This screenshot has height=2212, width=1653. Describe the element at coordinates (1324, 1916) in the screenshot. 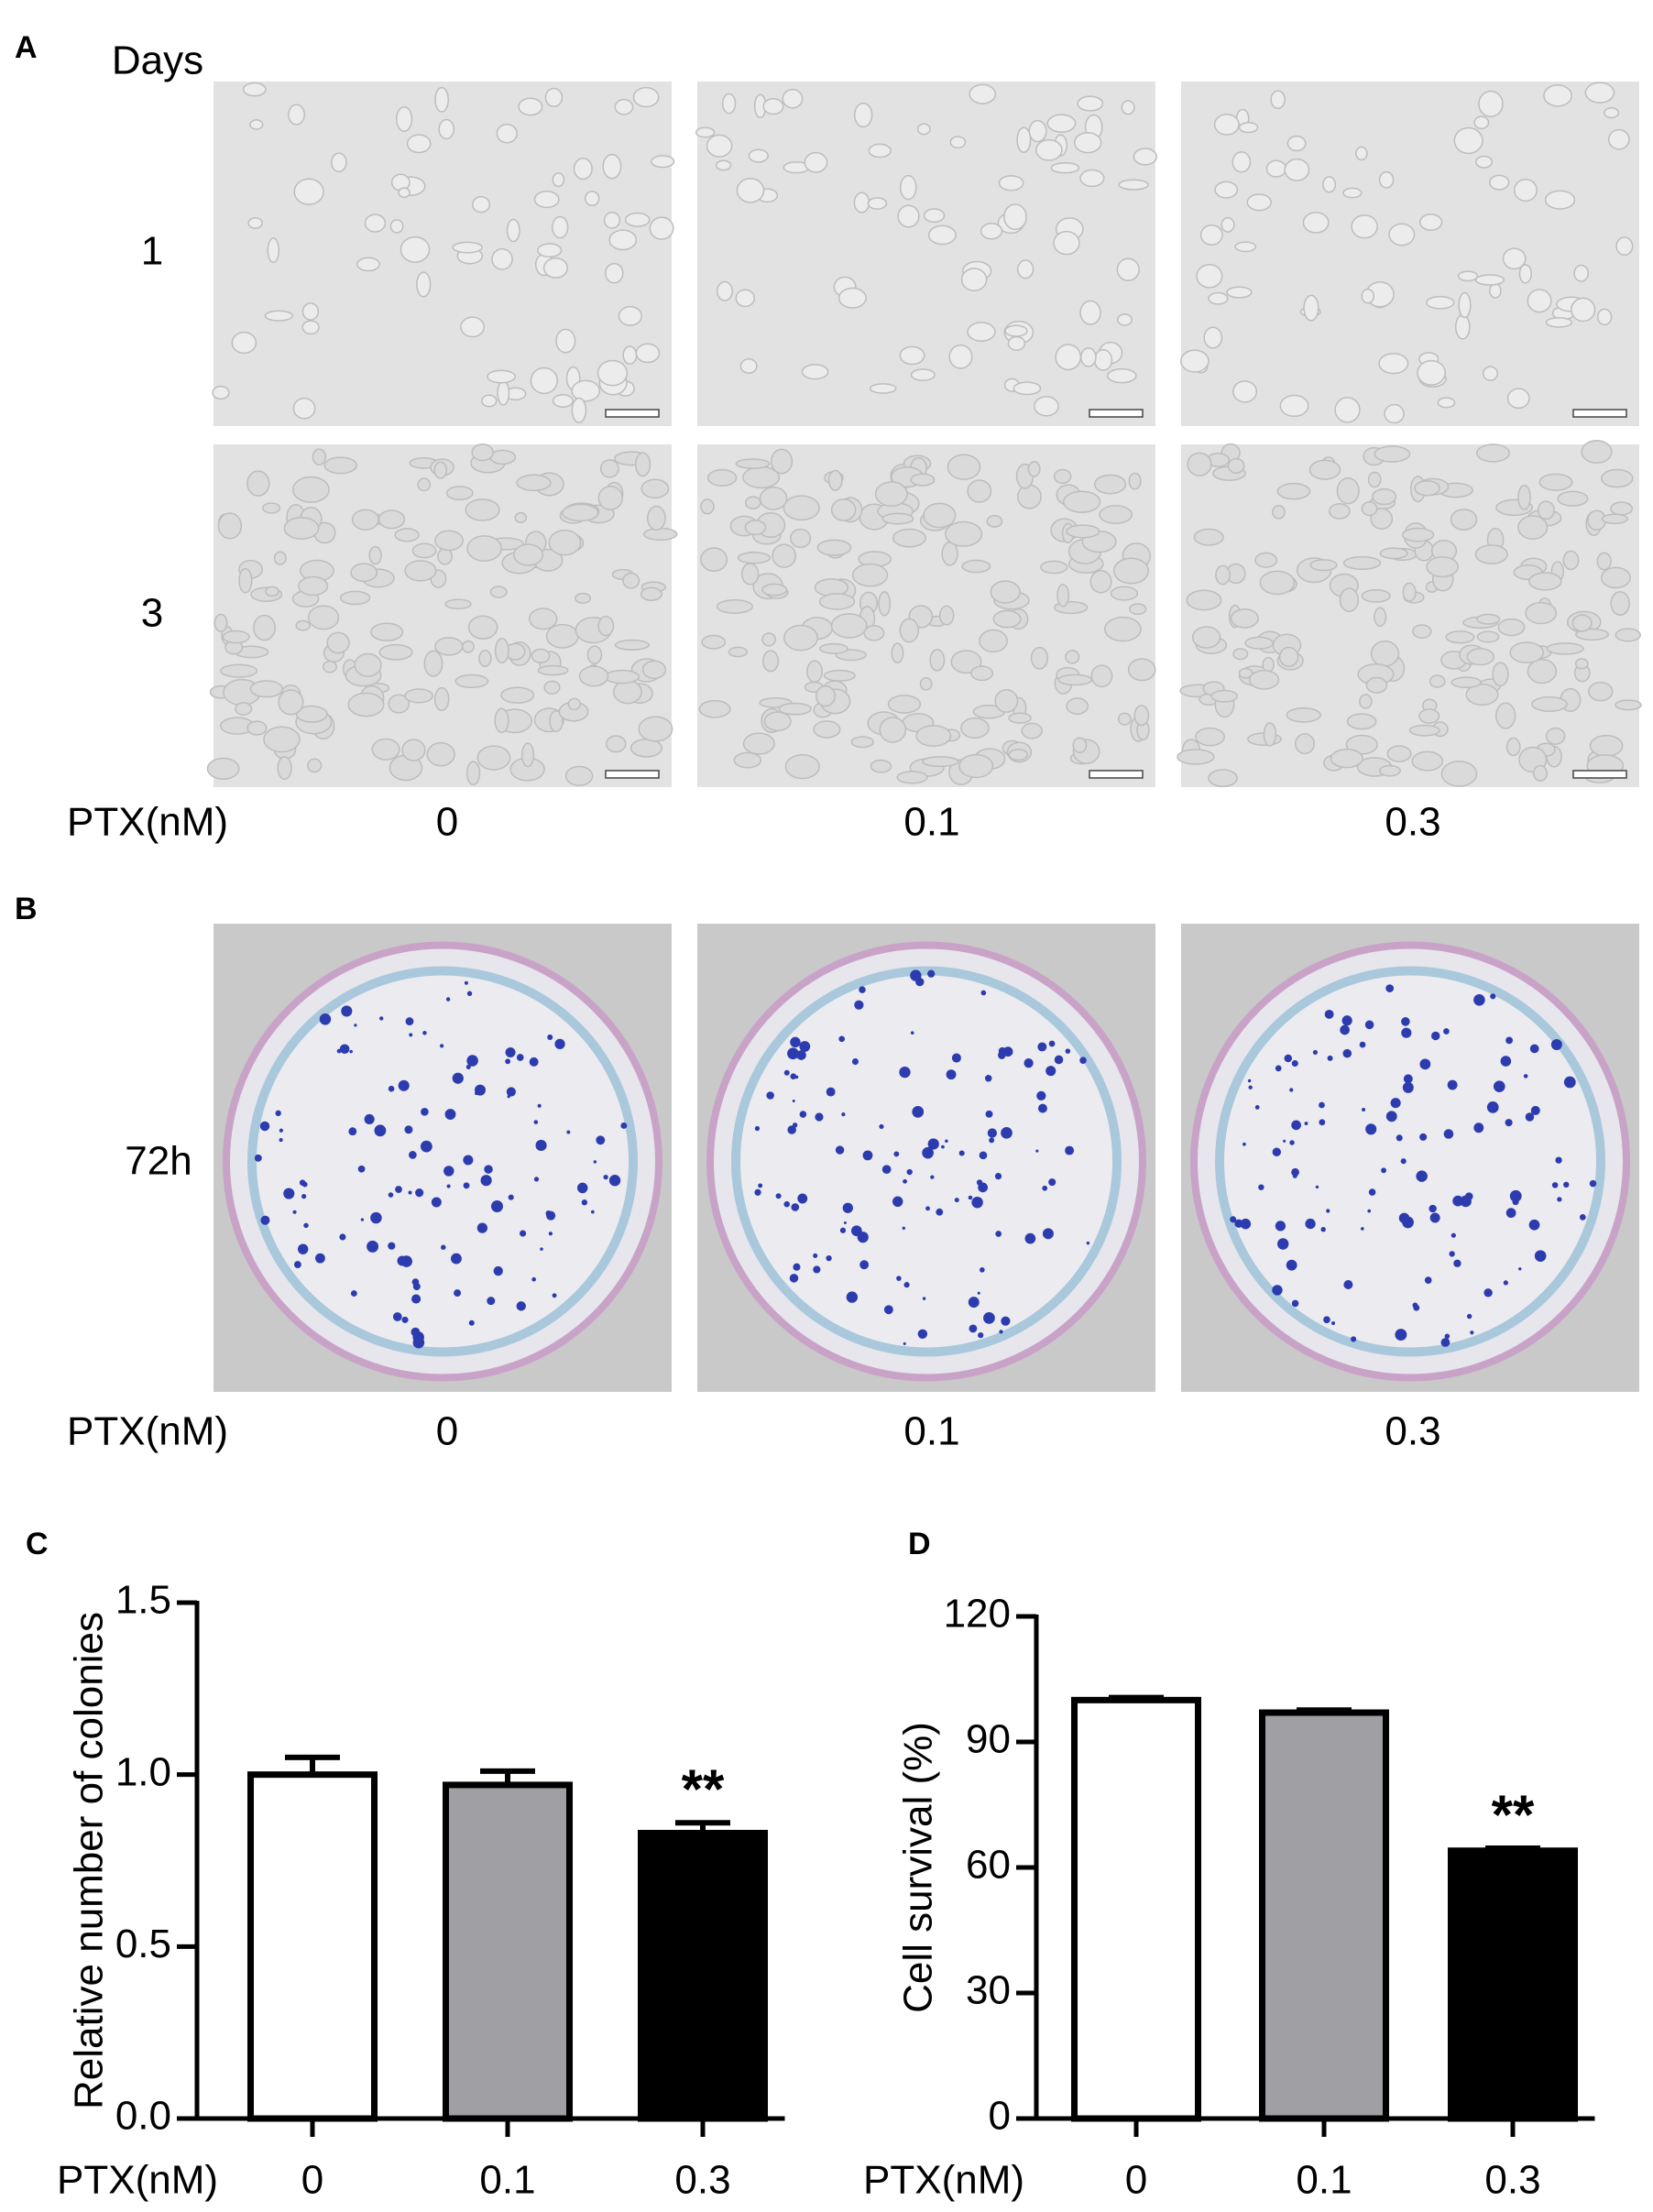

I see `bar` at that location.